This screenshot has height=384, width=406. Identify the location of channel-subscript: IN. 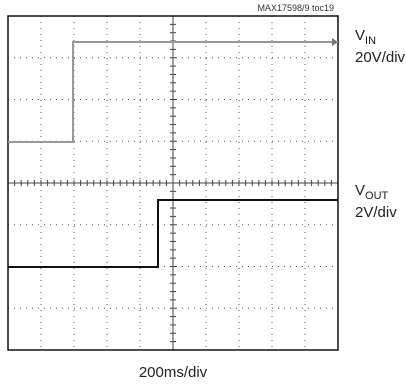
(370, 41).